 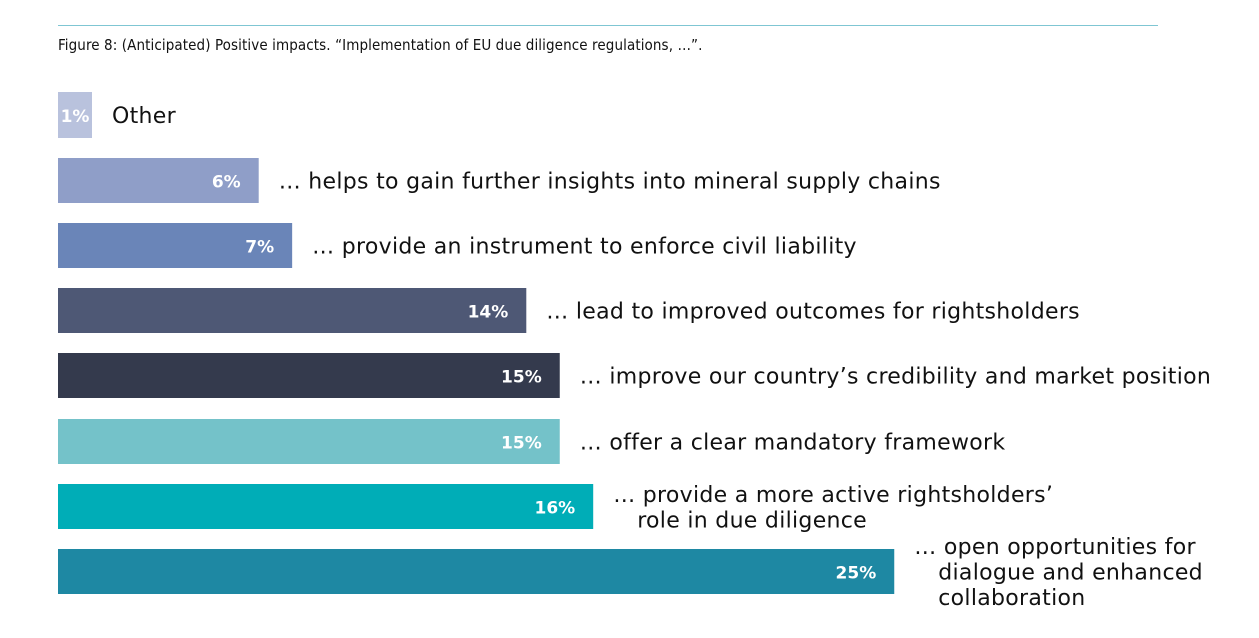 I want to click on bar-value-label-7: 16%, so click(x=554, y=509).